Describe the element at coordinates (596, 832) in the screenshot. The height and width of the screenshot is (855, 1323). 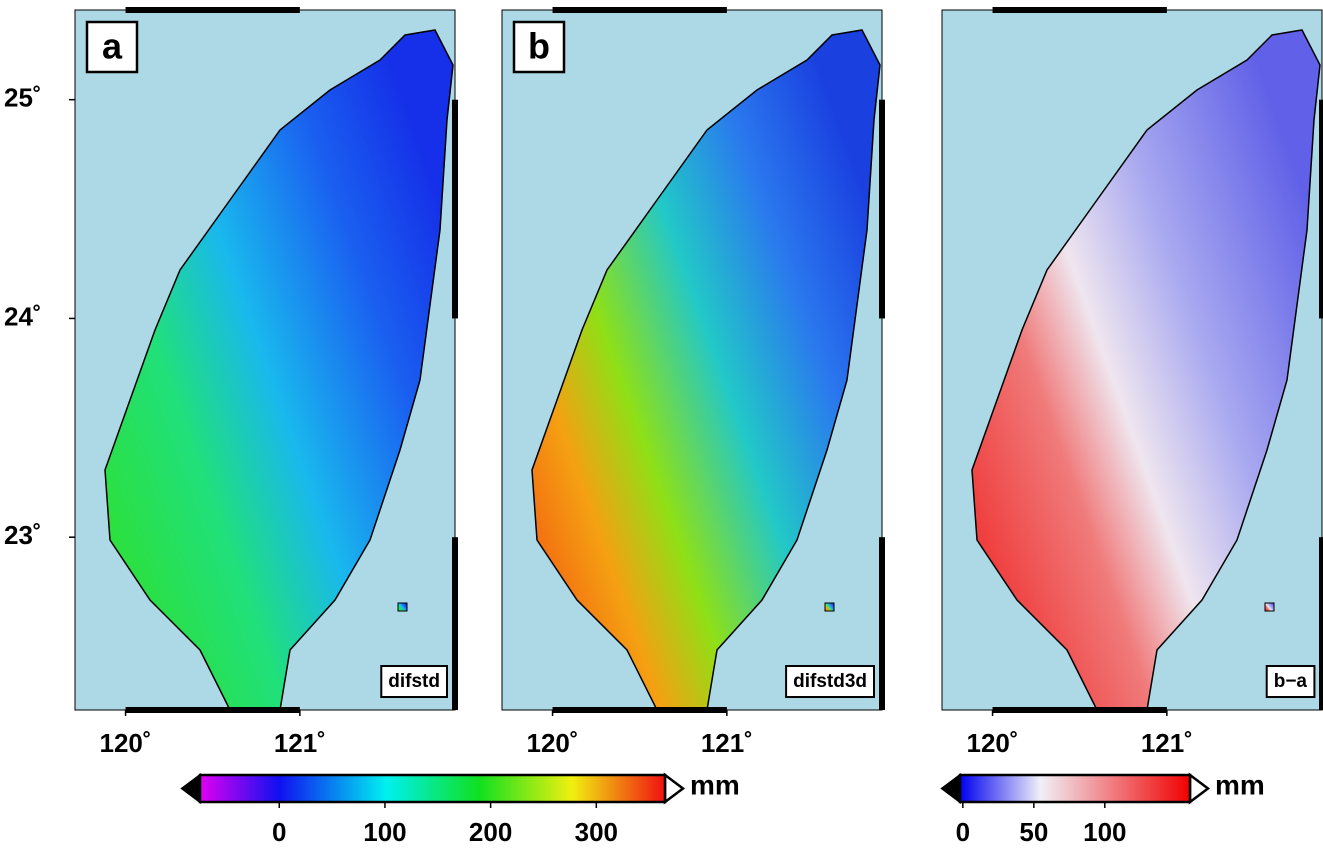
I see `colorbar-tick-label: 300` at that location.